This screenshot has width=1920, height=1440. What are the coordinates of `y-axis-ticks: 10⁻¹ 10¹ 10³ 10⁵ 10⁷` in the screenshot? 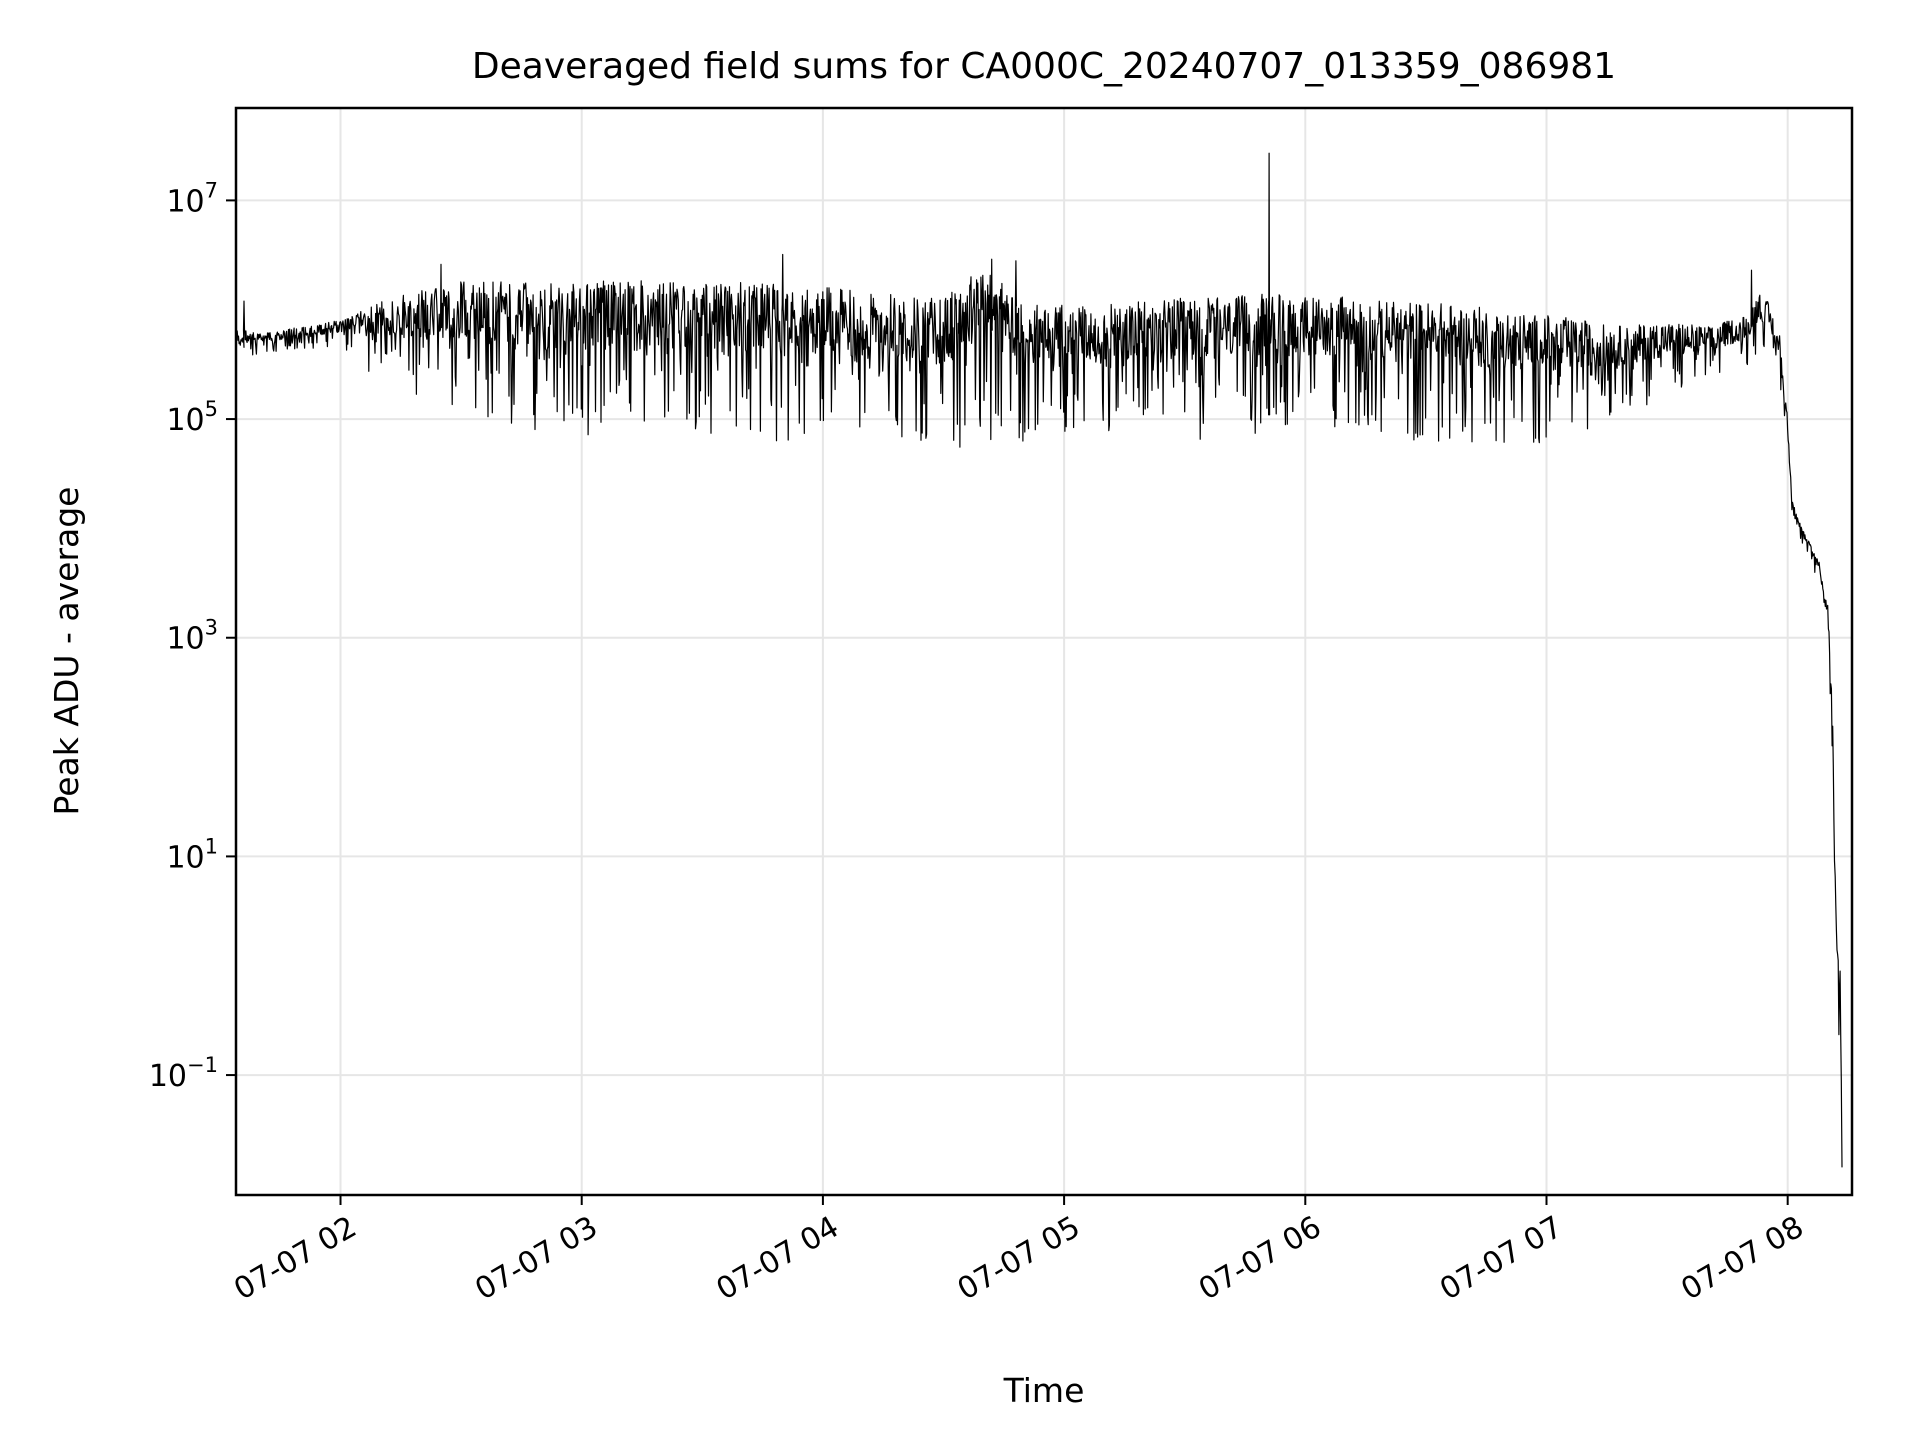 It's located at (192, 636).